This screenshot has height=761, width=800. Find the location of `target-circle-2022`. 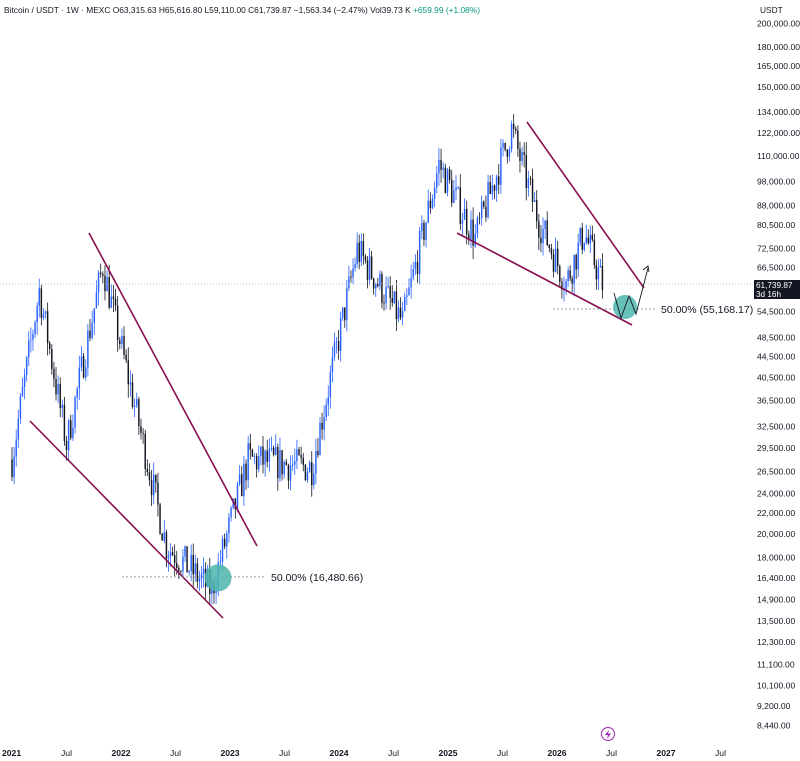

target-circle-2022 is located at coordinates (218, 578).